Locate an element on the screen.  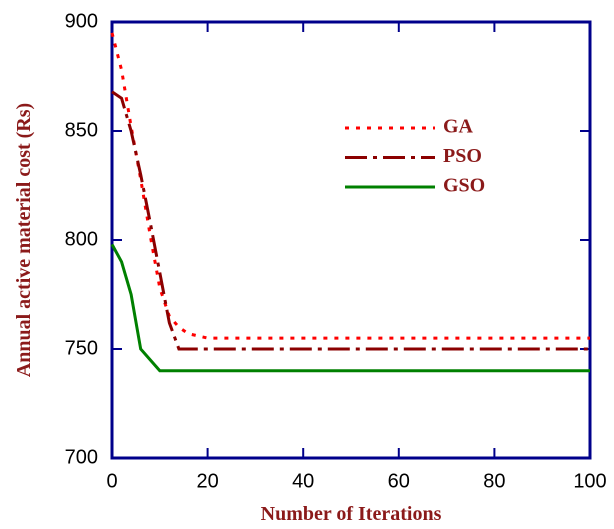
legend-label: GA is located at coordinates (458, 127).